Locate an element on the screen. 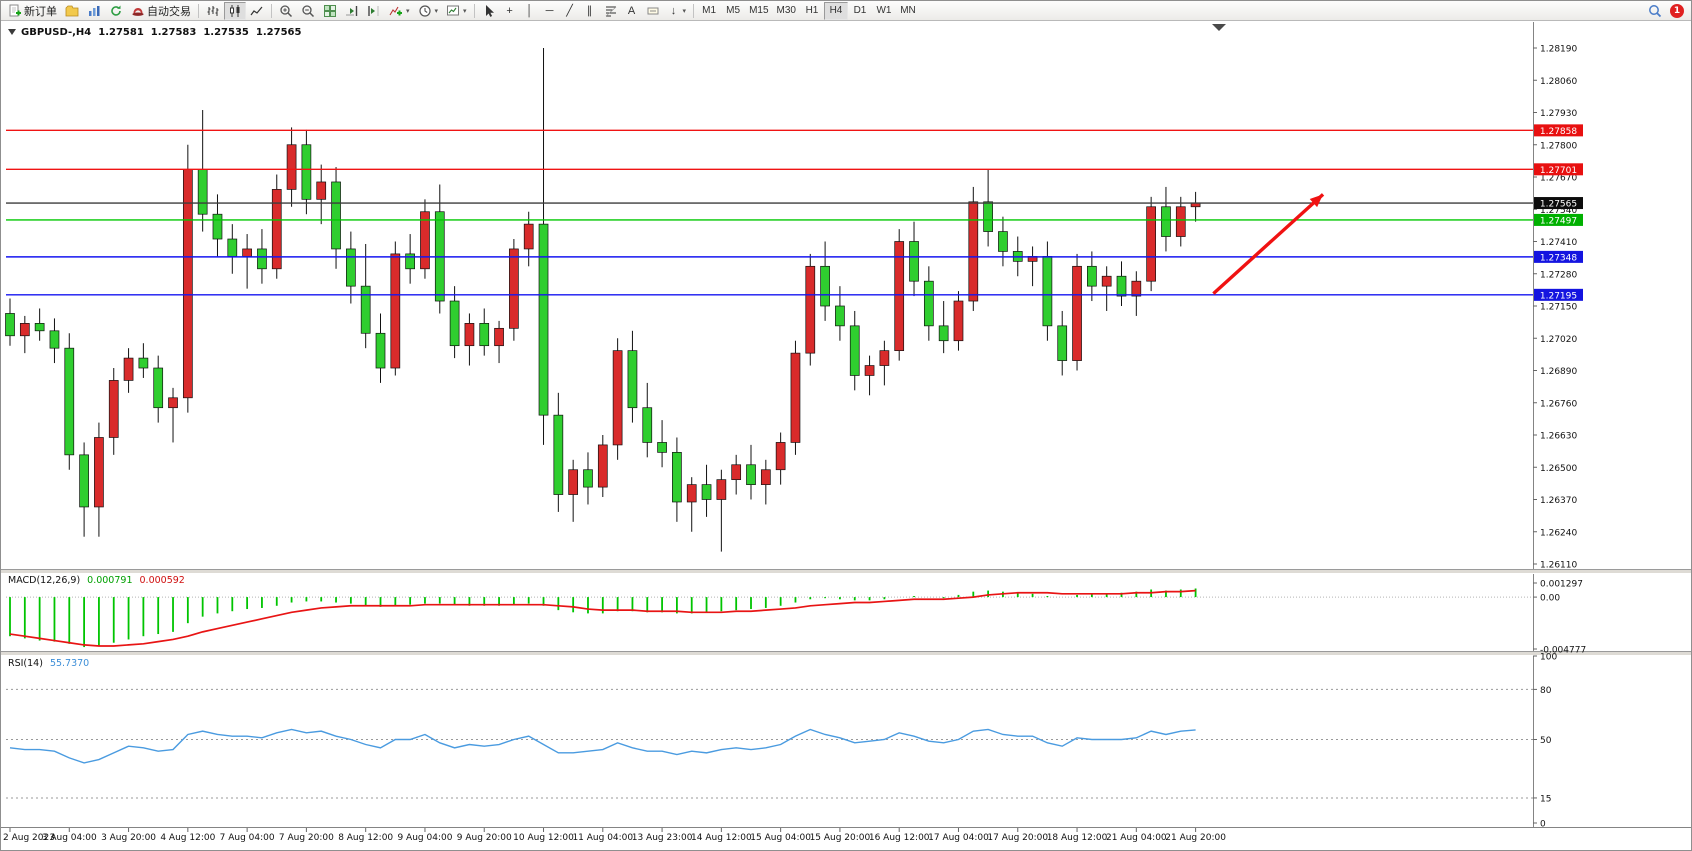 The height and width of the screenshot is (851, 1692). fibonacci-button is located at coordinates (611, 11).